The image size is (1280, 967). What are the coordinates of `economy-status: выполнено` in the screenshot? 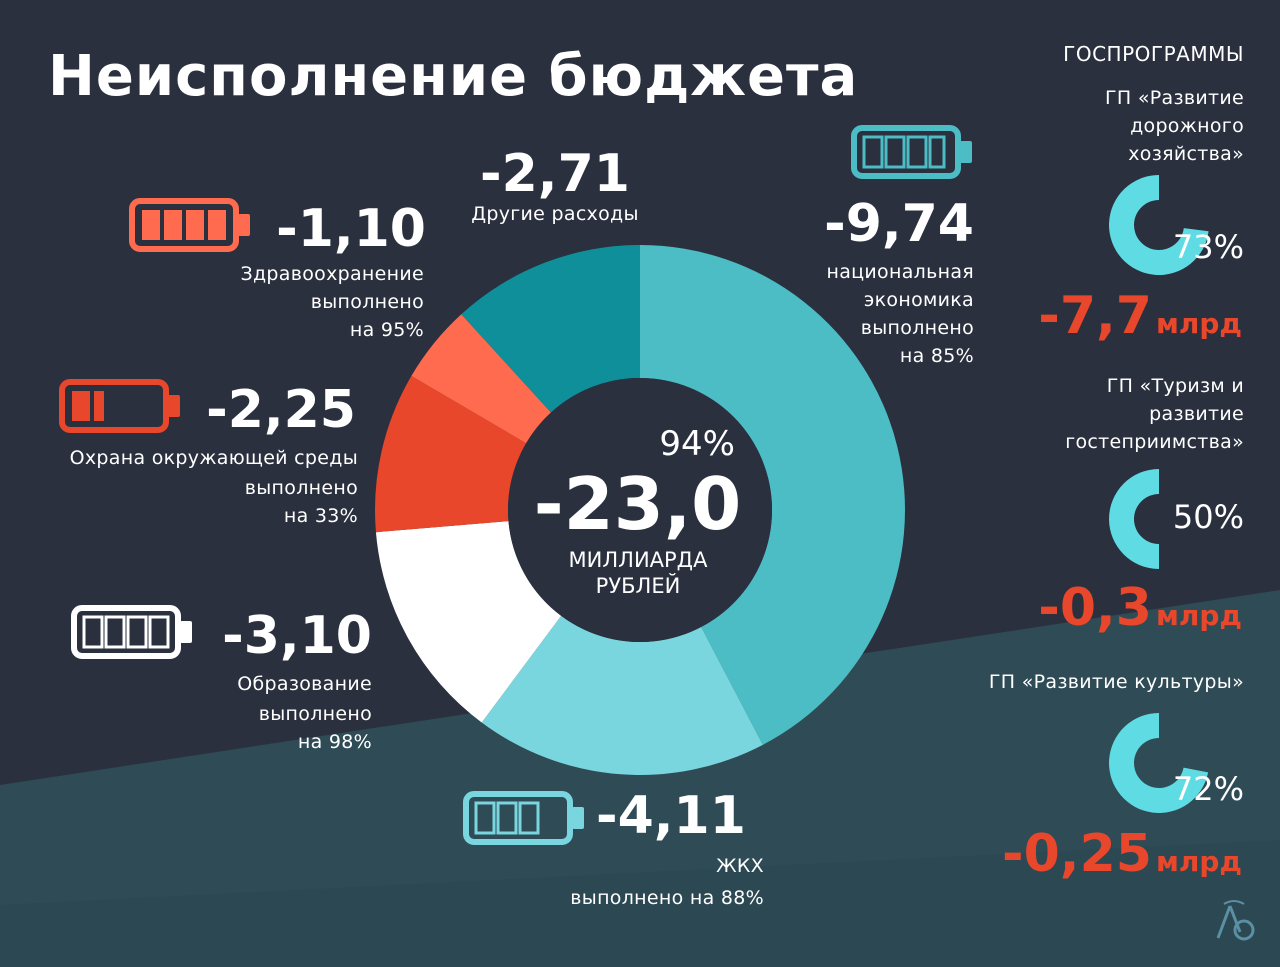 It's located at (917, 328).